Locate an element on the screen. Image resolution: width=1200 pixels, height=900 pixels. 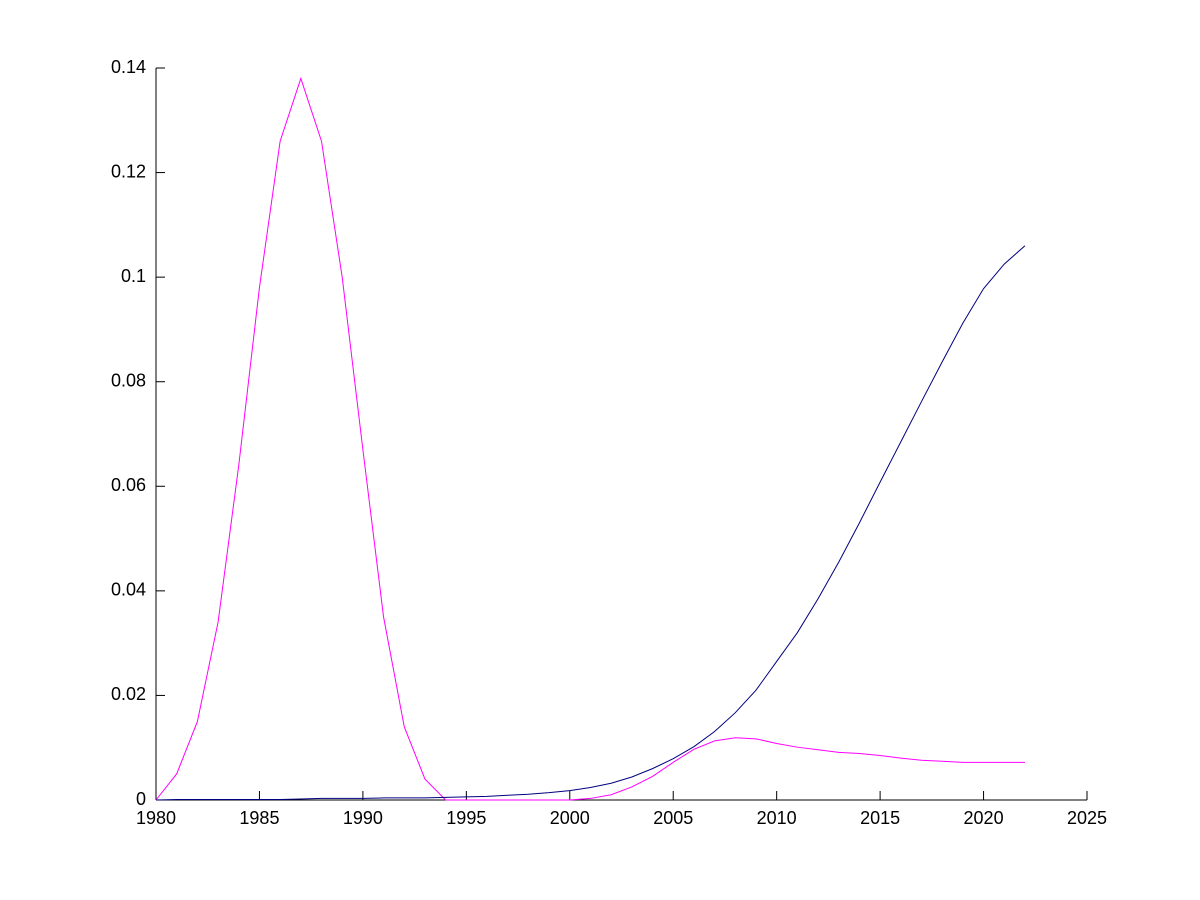
x-tick-label: 2000 is located at coordinates (570, 818).